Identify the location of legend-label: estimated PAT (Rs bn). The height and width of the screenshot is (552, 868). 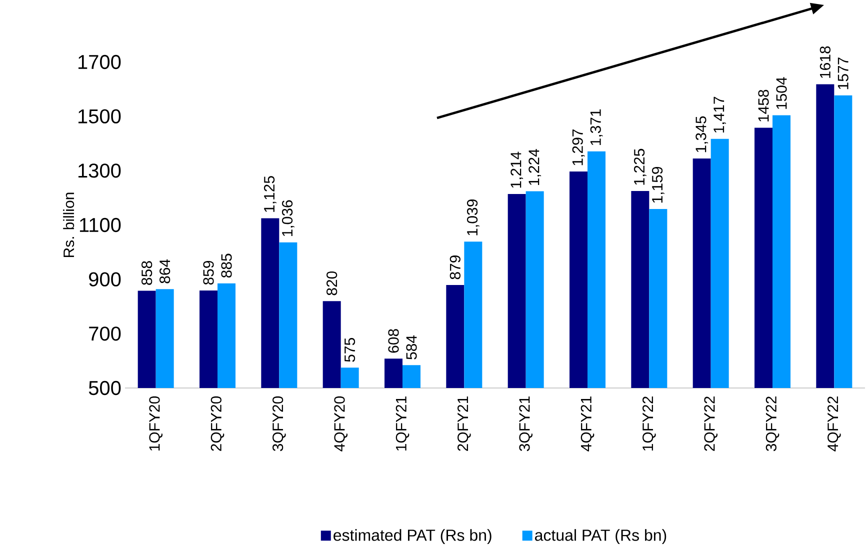
(413, 536).